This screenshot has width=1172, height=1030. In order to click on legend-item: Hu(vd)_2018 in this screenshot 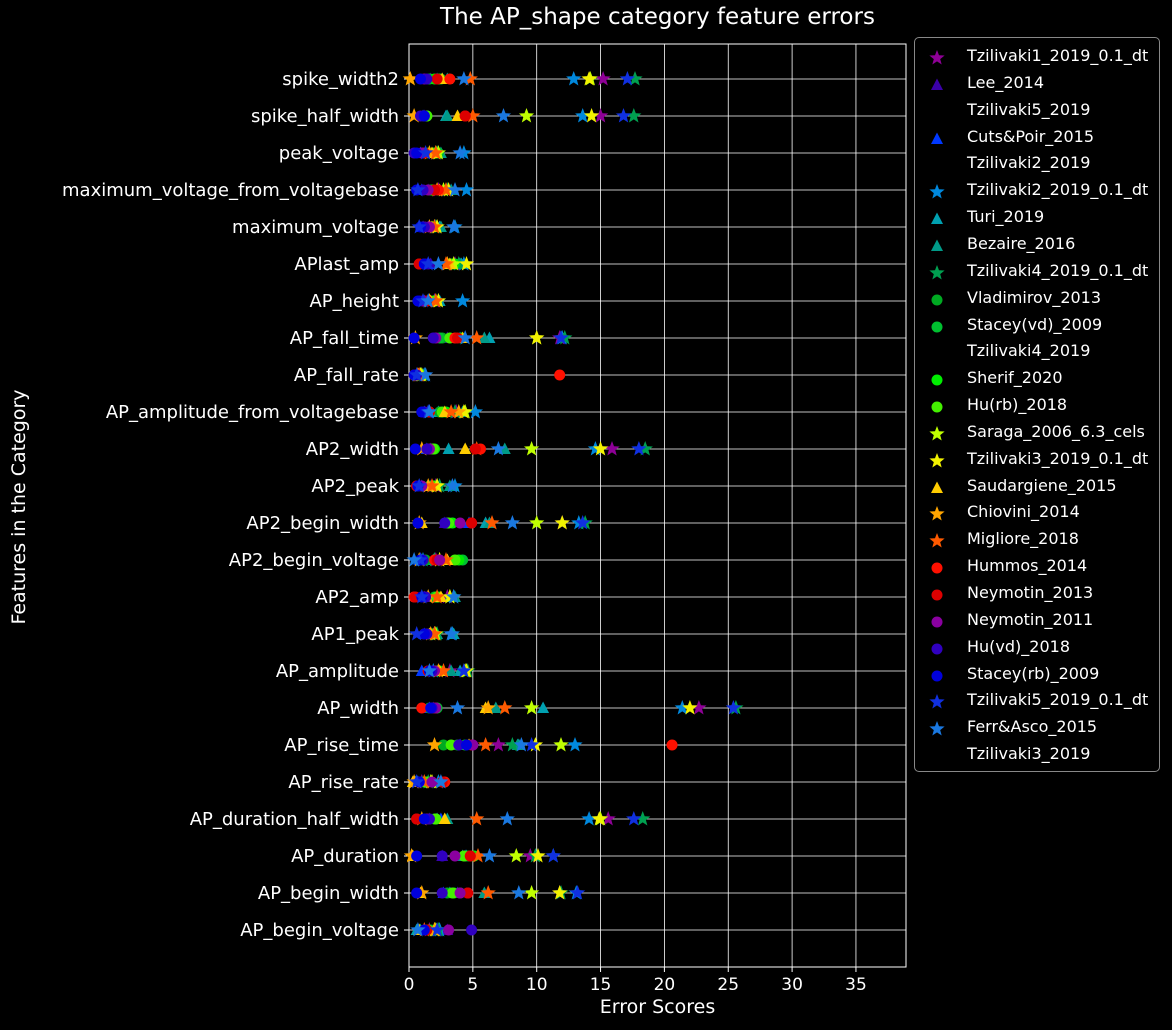, I will do `click(1037, 648)`.